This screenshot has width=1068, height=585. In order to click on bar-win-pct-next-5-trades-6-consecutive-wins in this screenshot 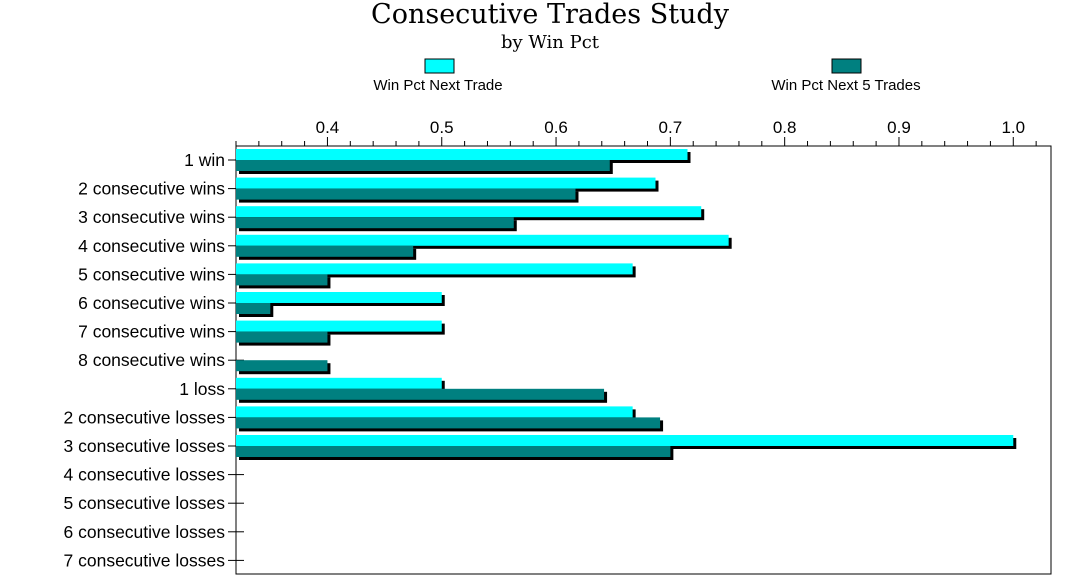, I will do `click(255, 310)`.